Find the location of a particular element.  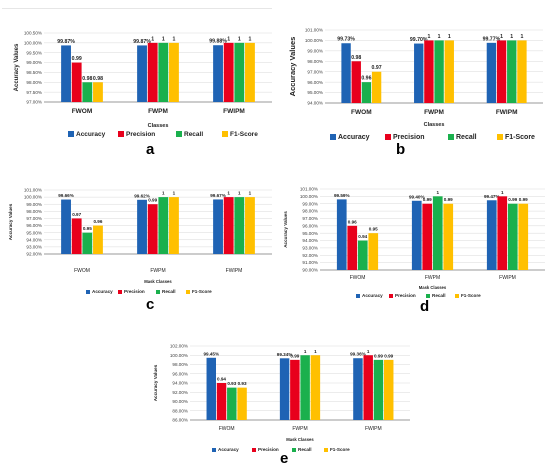

panel-d-ytick-label: 92.00% is located at coordinates (310, 255).